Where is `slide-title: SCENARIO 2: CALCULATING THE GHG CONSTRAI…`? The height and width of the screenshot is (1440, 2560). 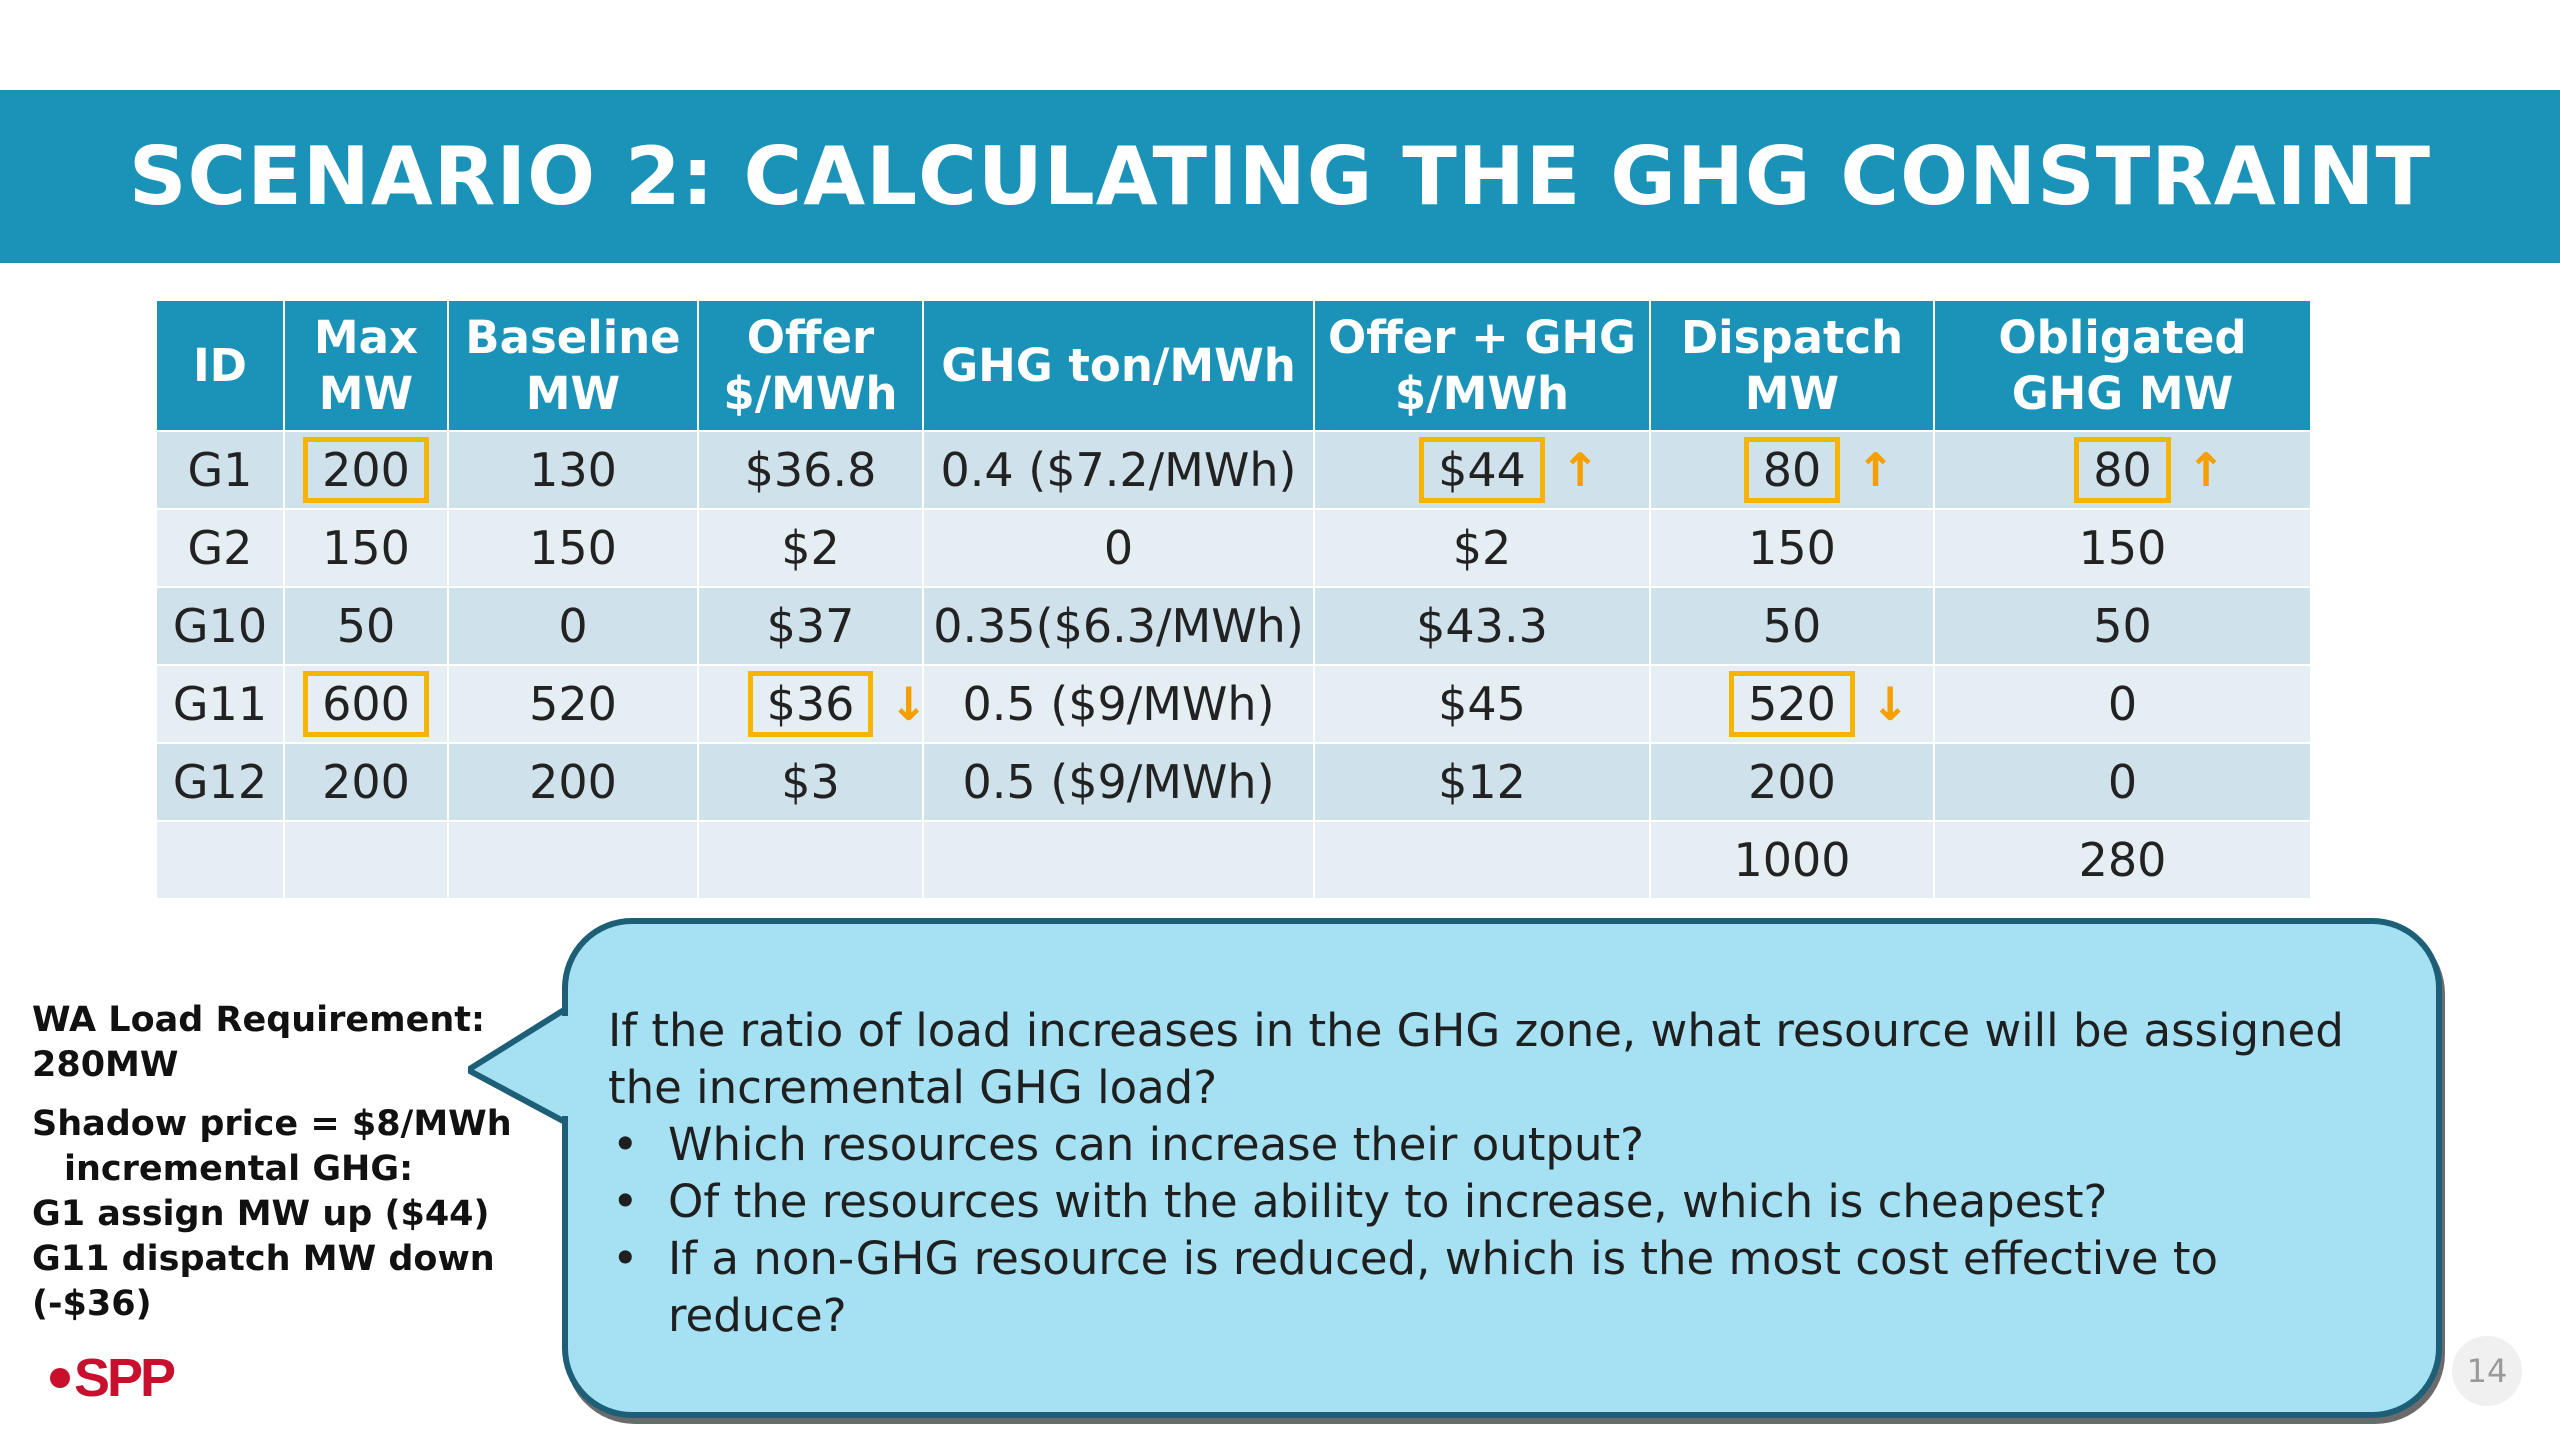 slide-title: SCENARIO 2: CALCULATING THE GHG CONSTRAI… is located at coordinates (1280, 176).